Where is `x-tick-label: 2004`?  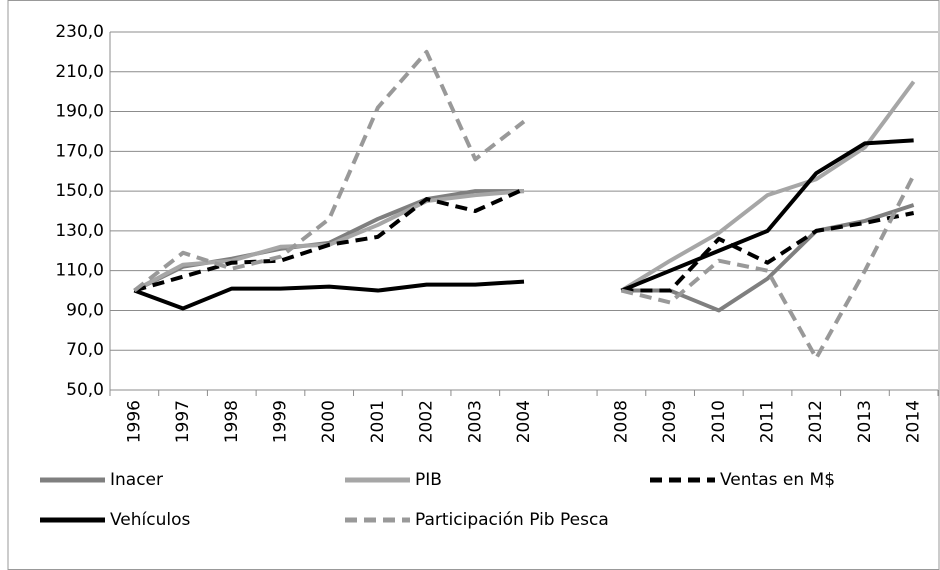 x-tick-label: 2004 is located at coordinates (524, 421).